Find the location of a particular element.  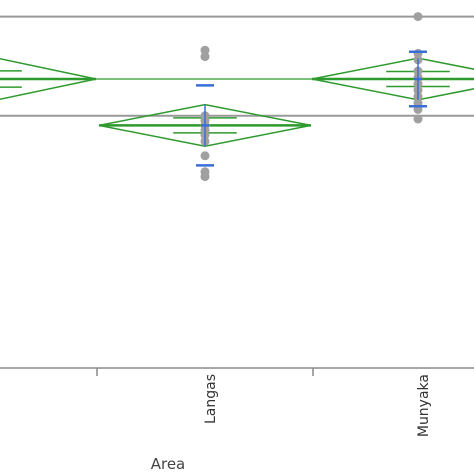

means-diamond is located at coordinates (392, 79).